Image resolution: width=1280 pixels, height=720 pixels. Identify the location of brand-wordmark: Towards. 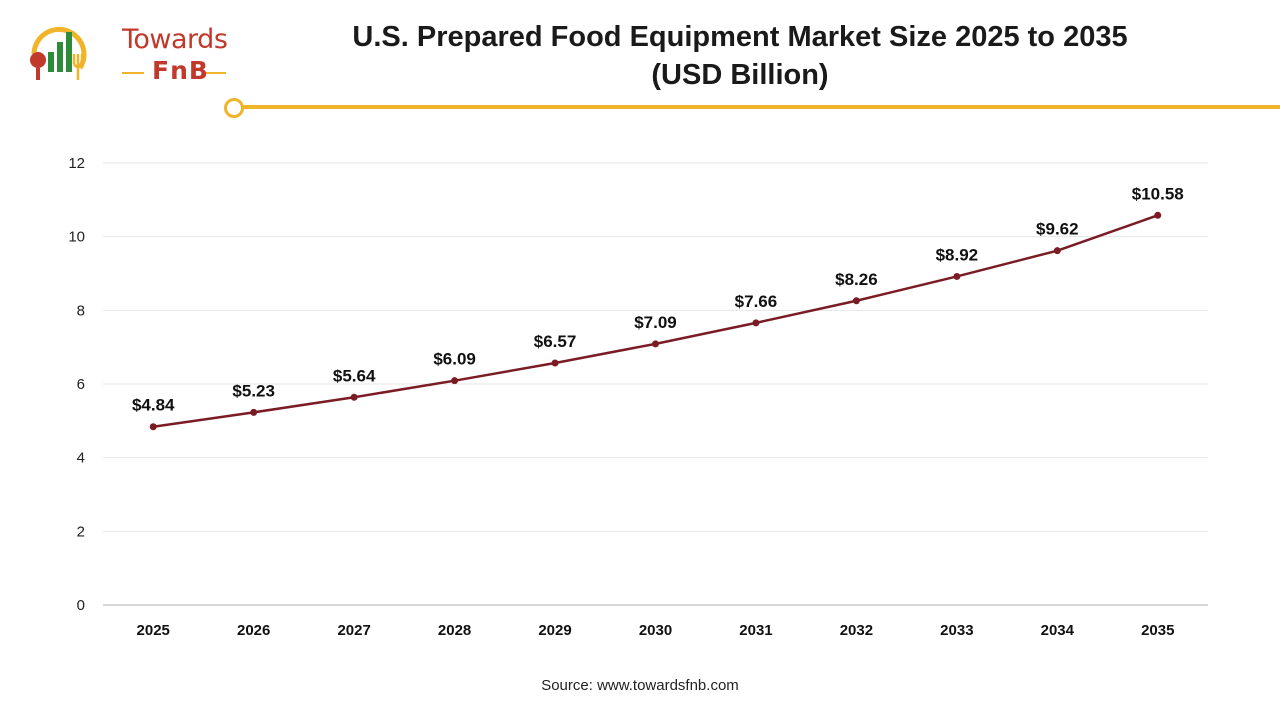
(175, 39).